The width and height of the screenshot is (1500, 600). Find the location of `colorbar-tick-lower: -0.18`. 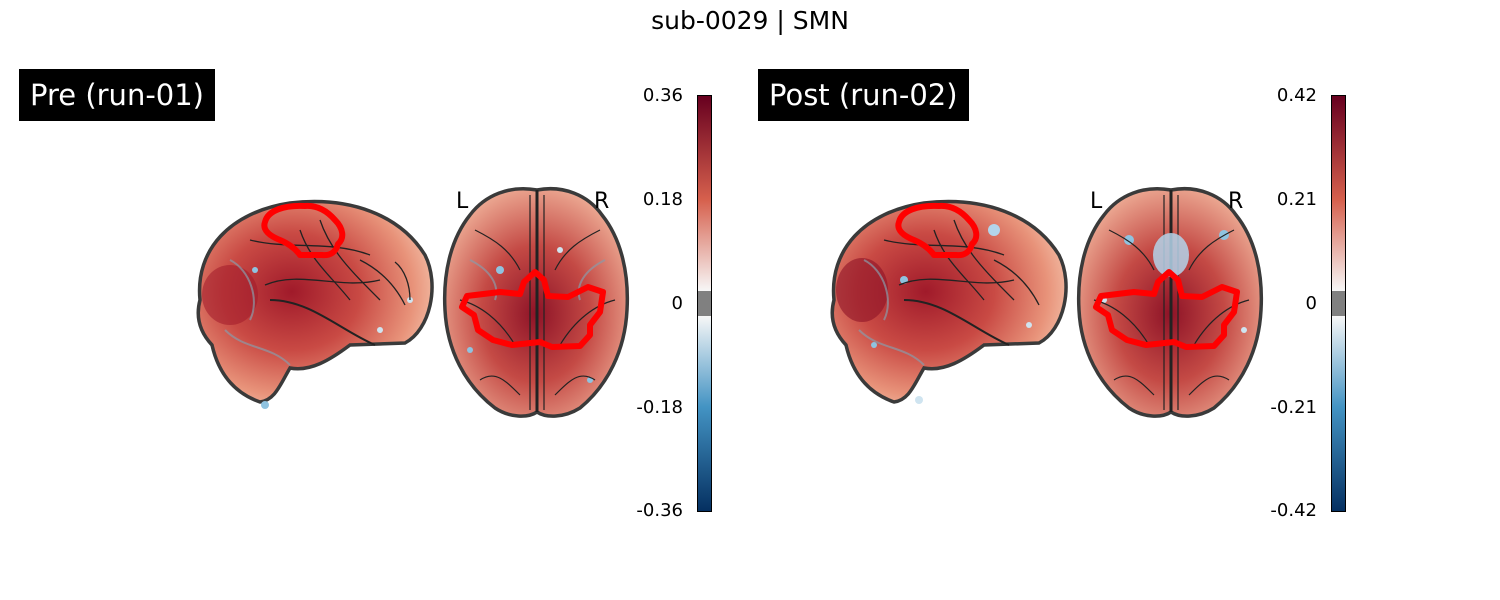

colorbar-tick-lower: -0.18 is located at coordinates (659, 407).